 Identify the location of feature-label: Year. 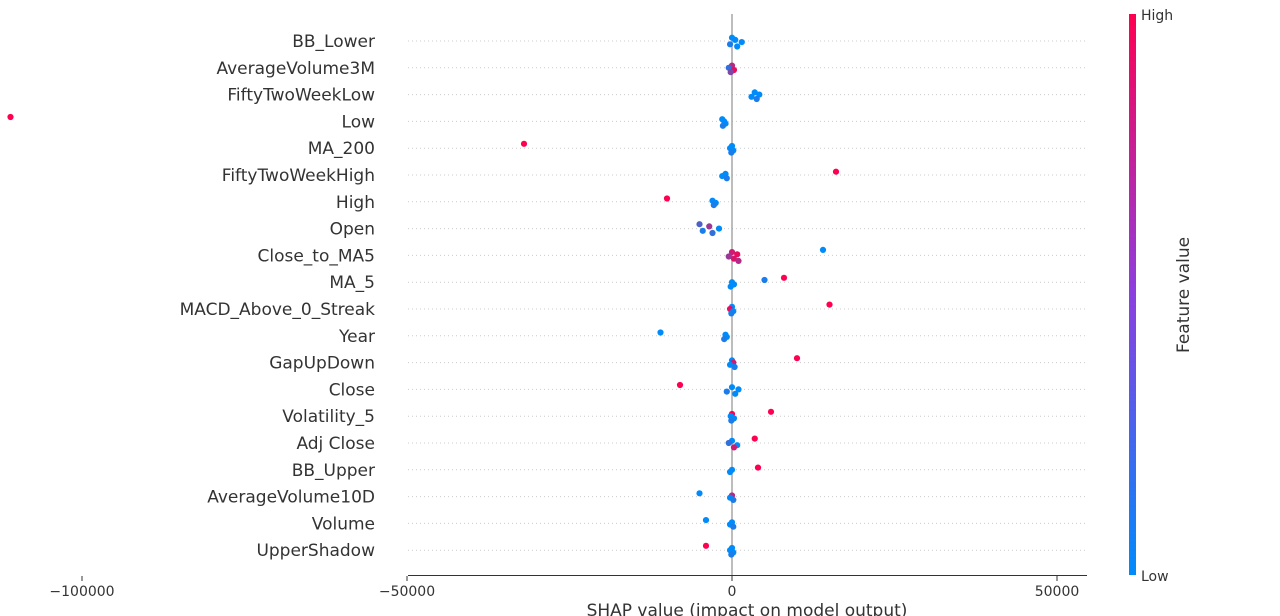
(356, 337).